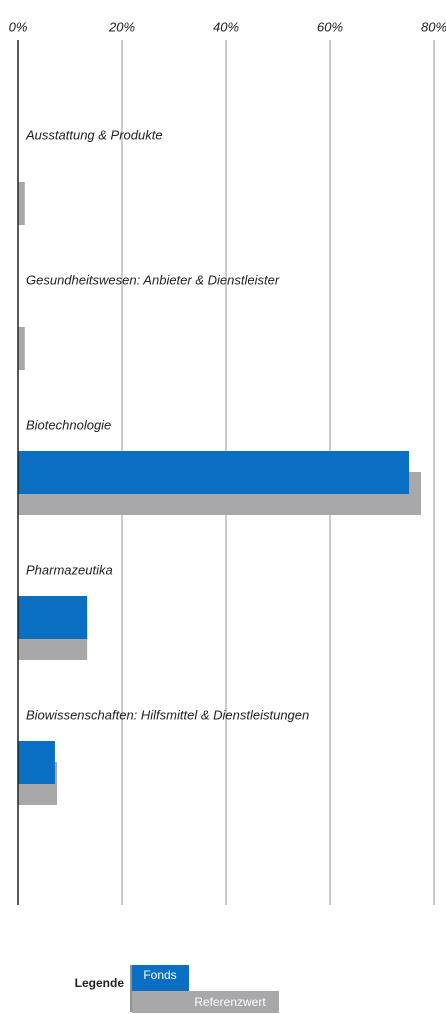 The image size is (446, 1014). Describe the element at coordinates (94, 134) in the screenshot. I see `category-label: Ausstattung & Produkte` at that location.